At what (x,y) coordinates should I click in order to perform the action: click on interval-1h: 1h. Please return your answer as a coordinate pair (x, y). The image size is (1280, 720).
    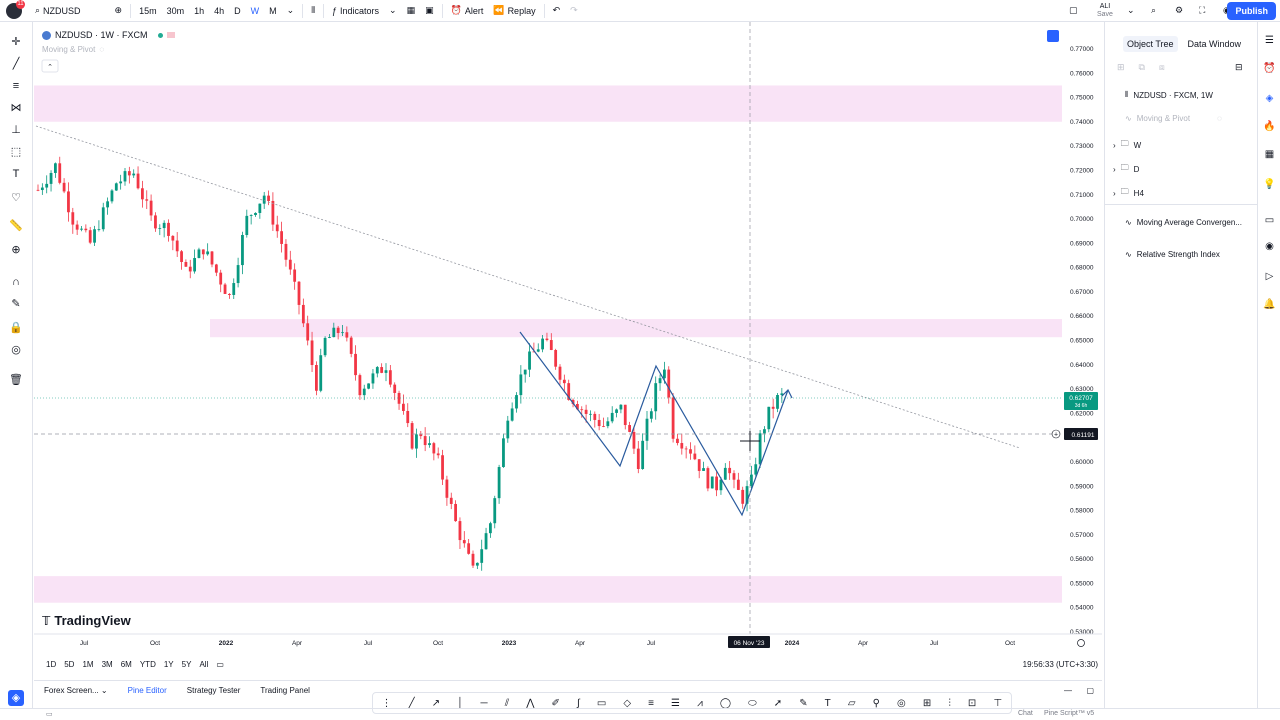
    Looking at the image, I should click on (199, 11).